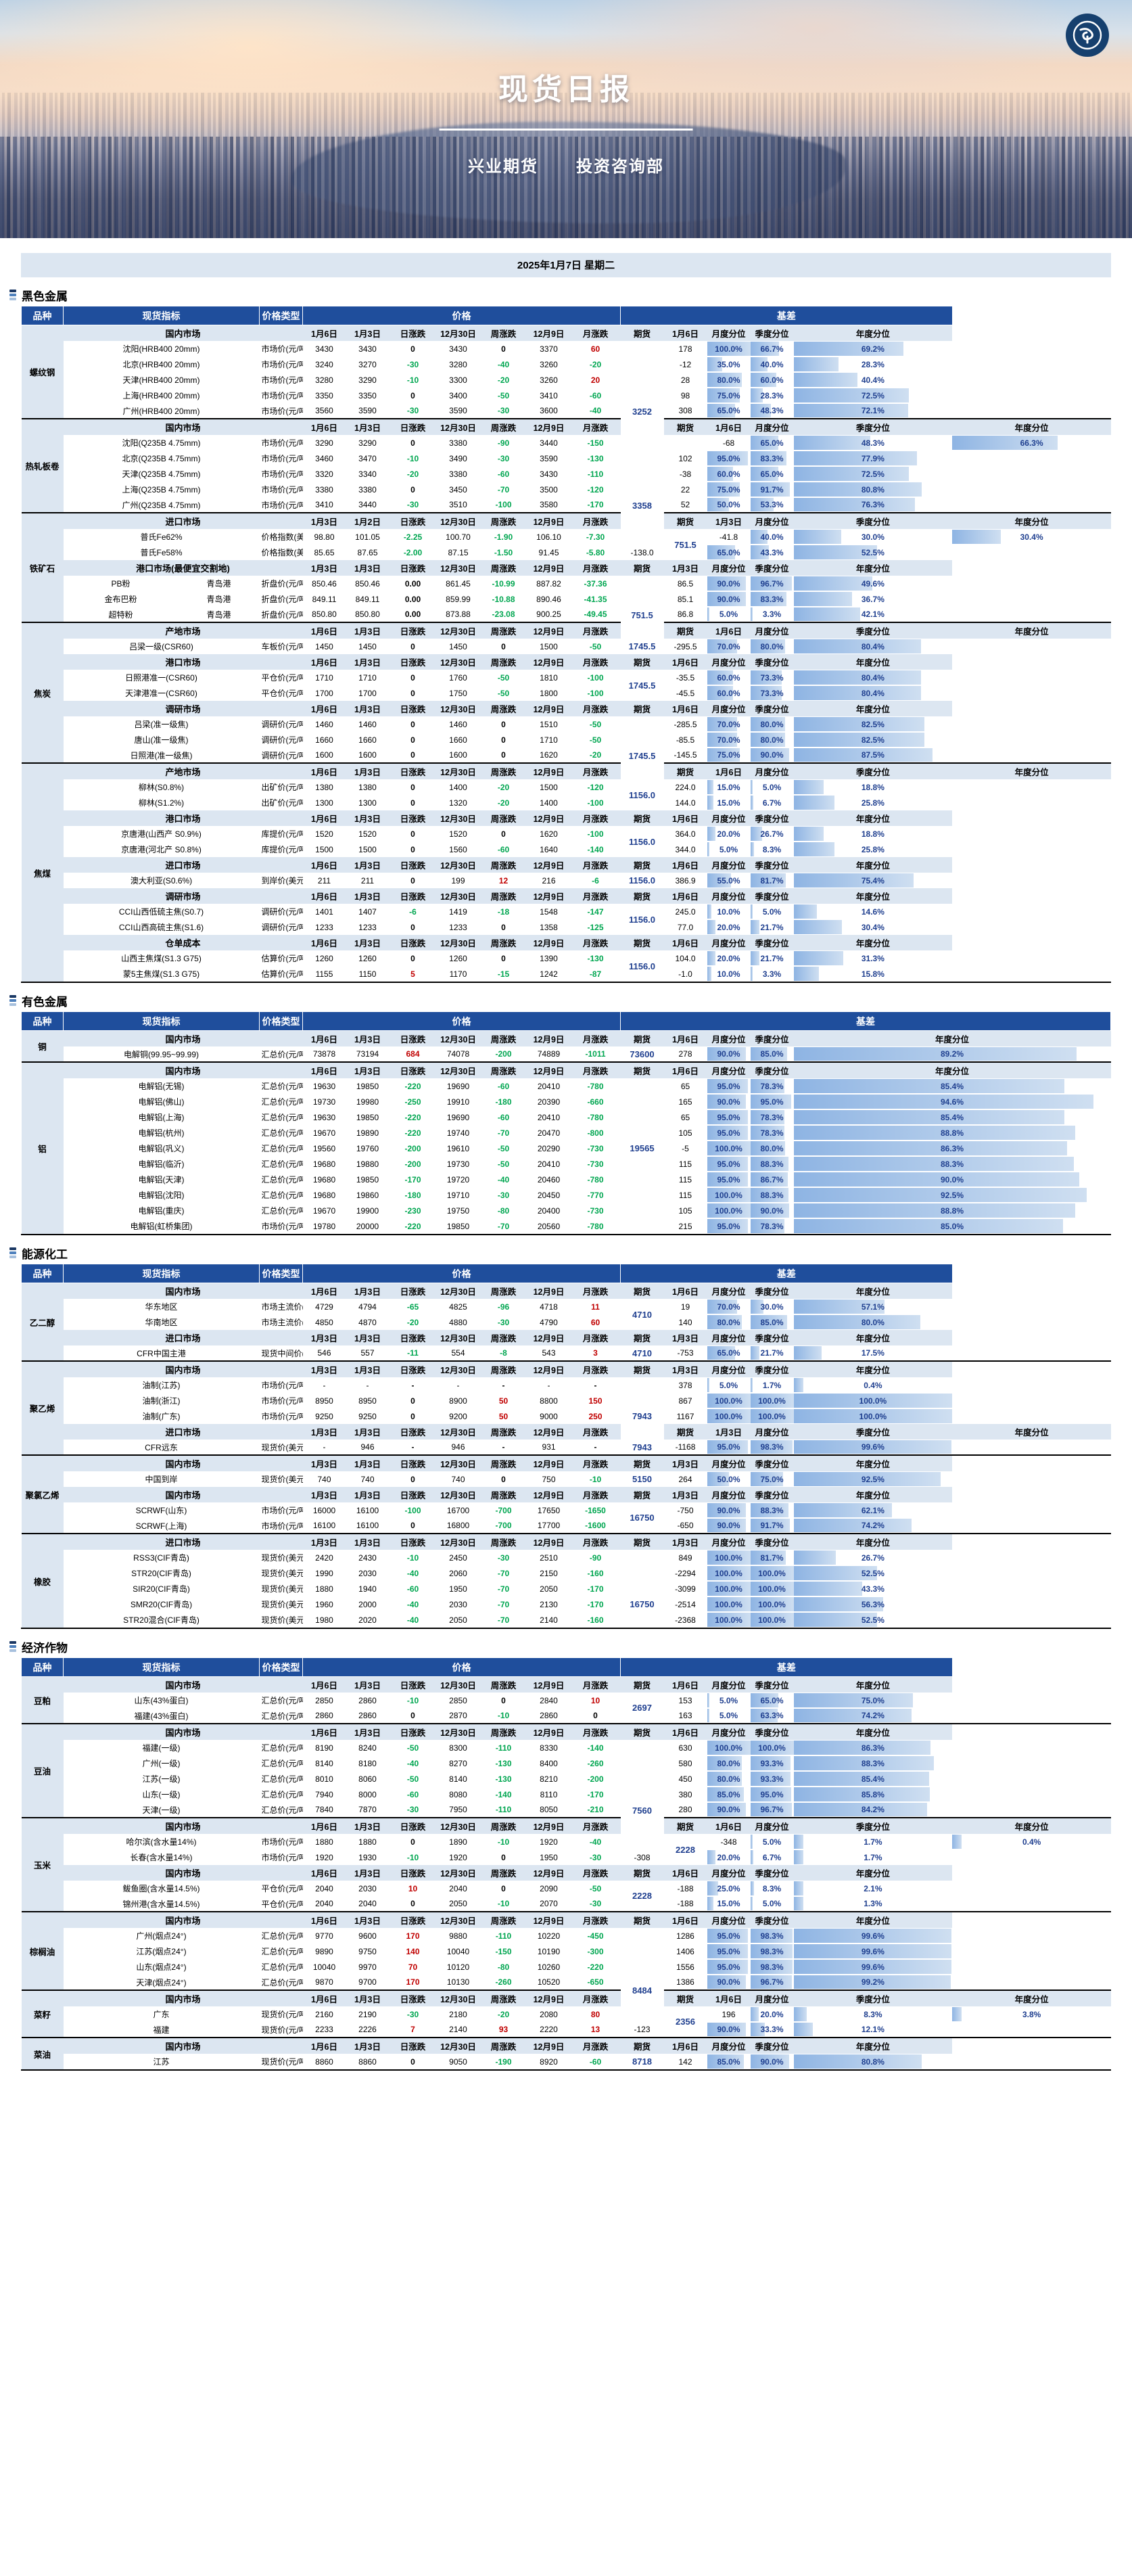 The image size is (1132, 2576). Describe the element at coordinates (729, 1904) in the screenshot. I see `month-pct-cell: 15.0%` at that location.